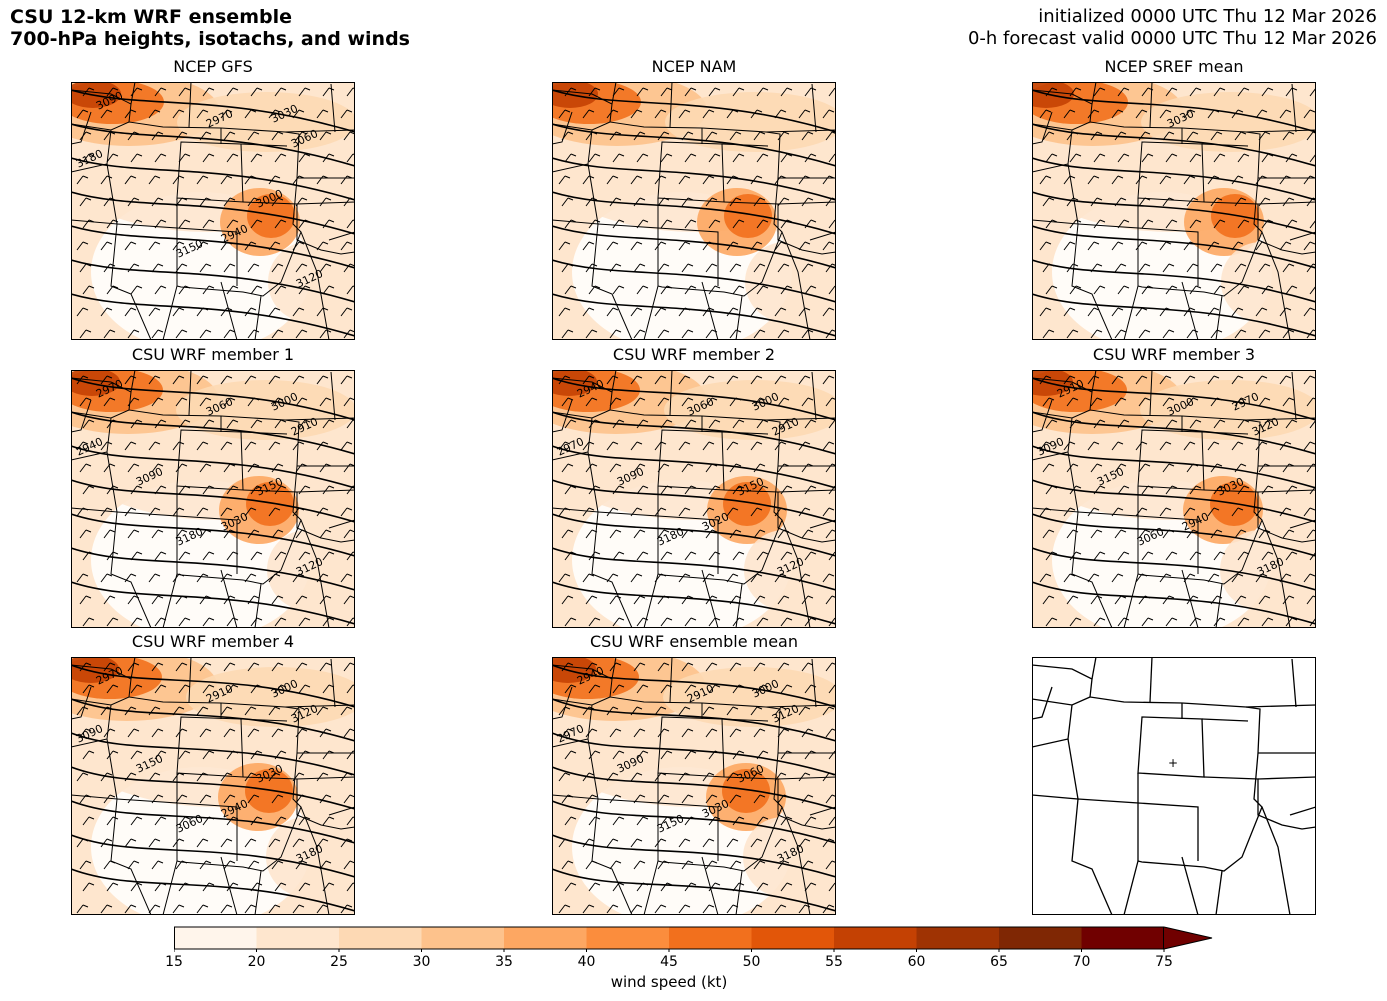  What do you see at coordinates (669, 982) in the screenshot?
I see `colorbar-label: wind speed (kt)` at bounding box center [669, 982].